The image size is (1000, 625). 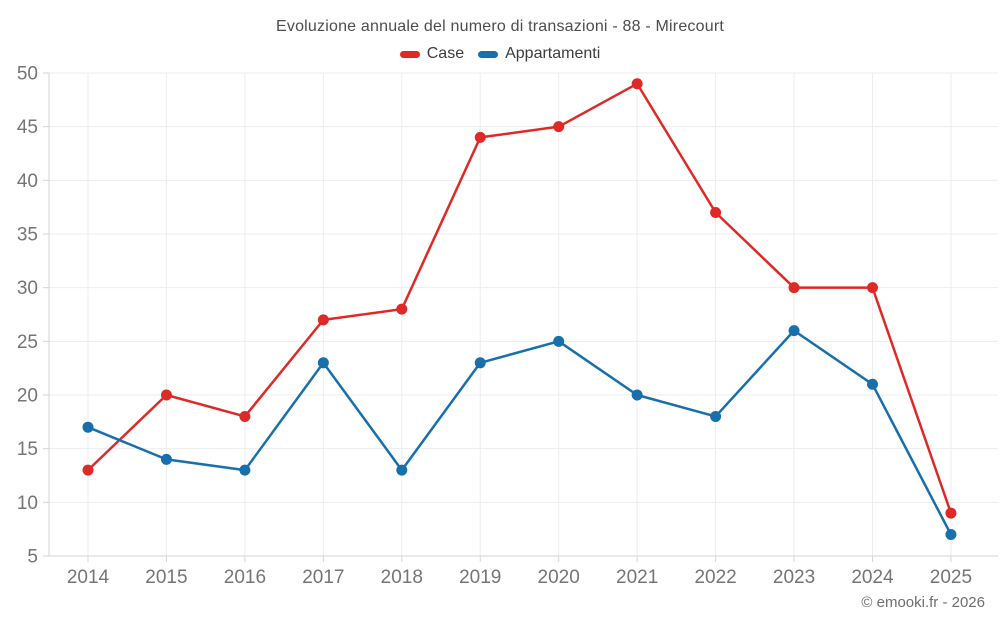 What do you see at coordinates (715, 577) in the screenshot?
I see `x-axis-label: 2022` at bounding box center [715, 577].